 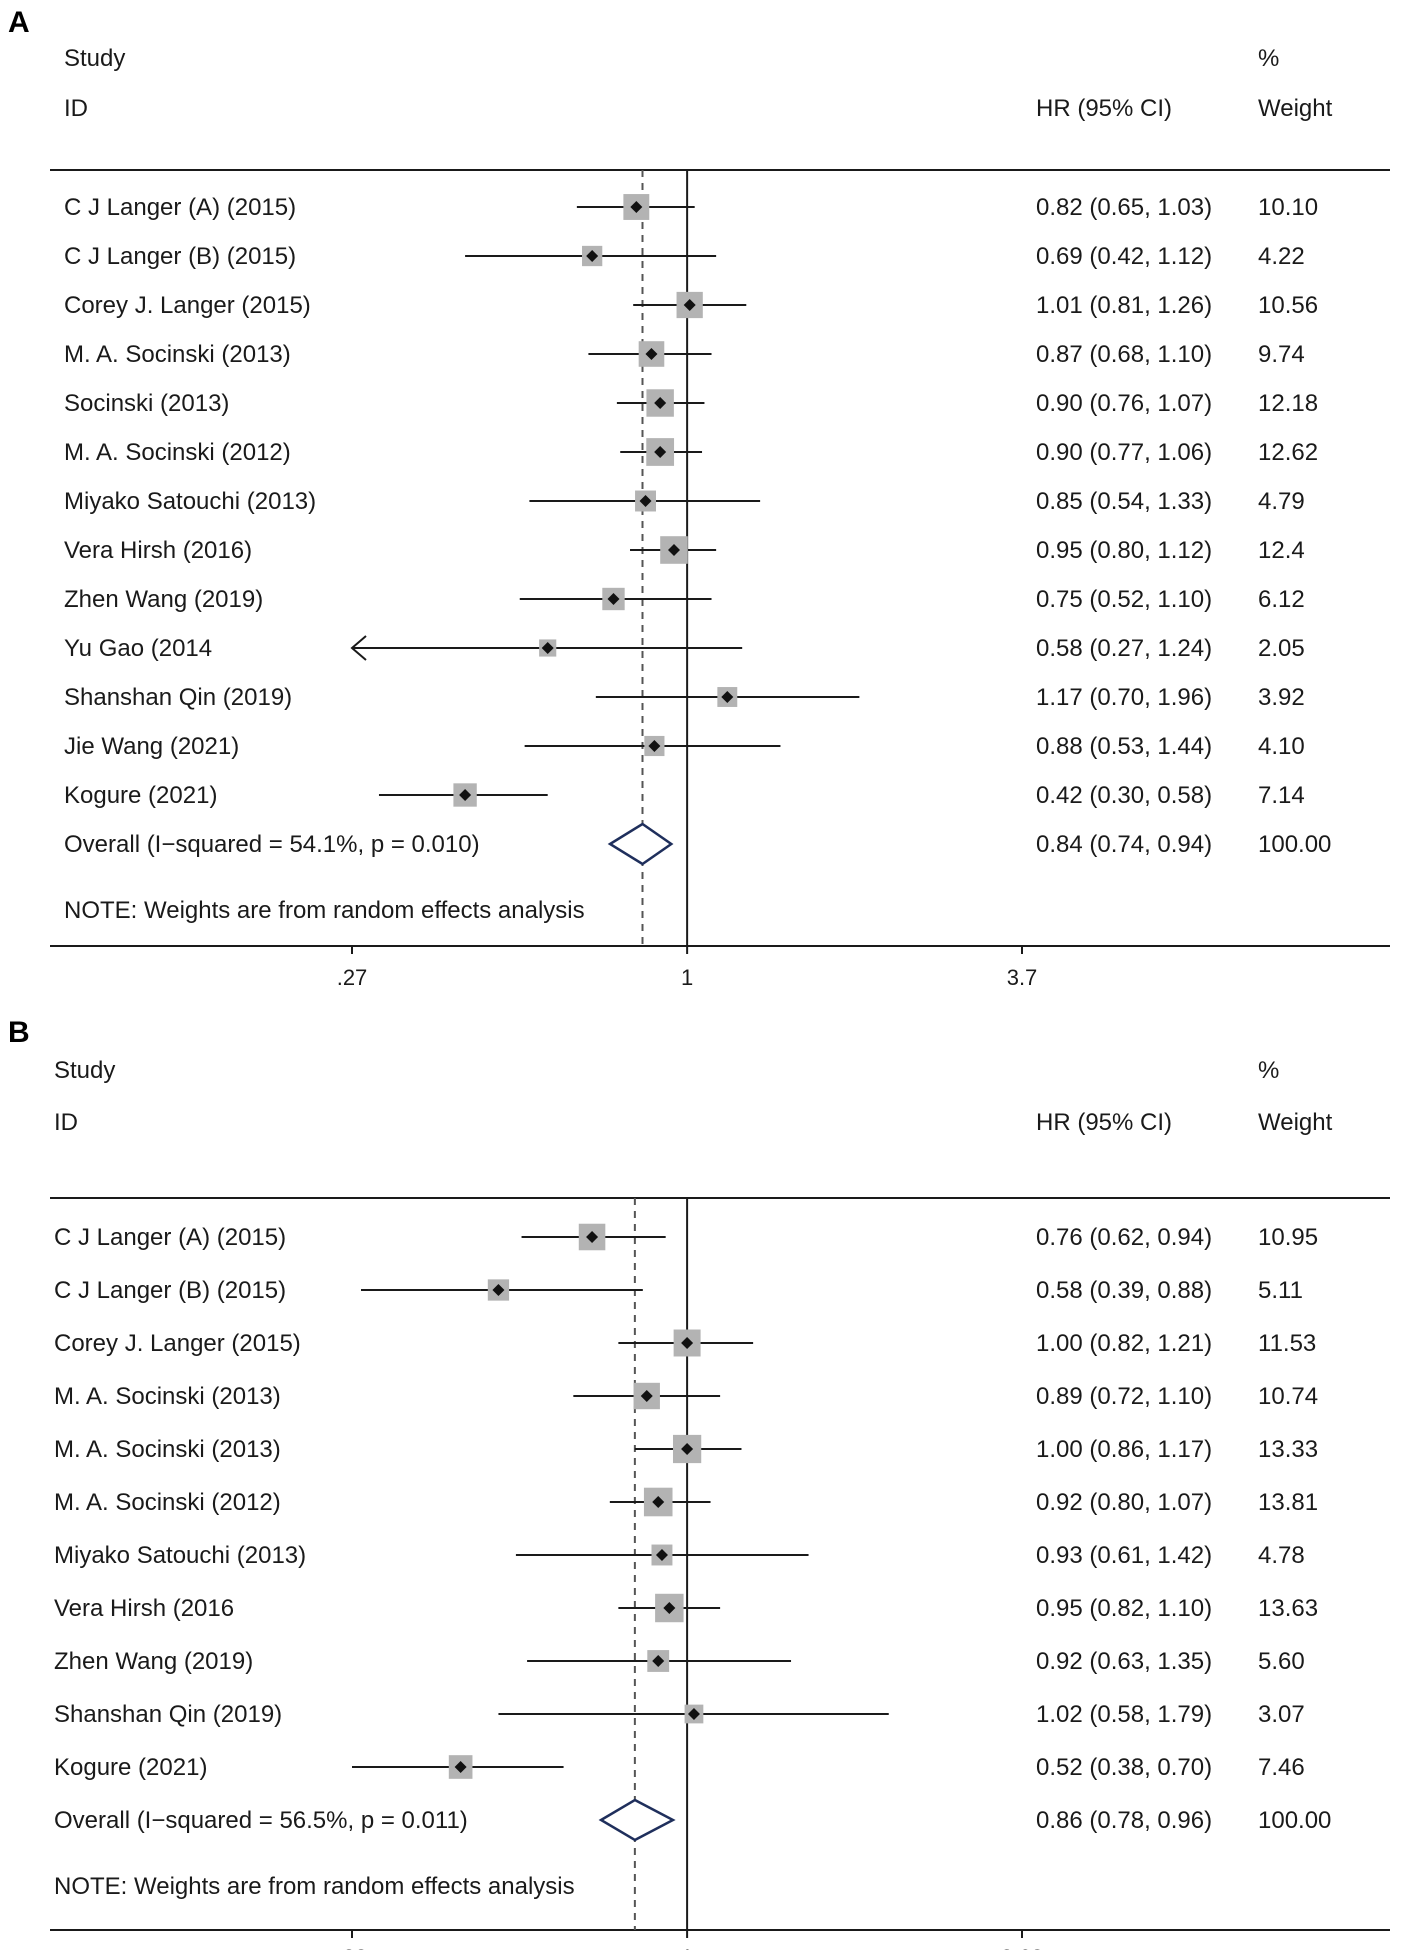 I want to click on study-label: Jie Wang (2021), so click(x=151, y=746).